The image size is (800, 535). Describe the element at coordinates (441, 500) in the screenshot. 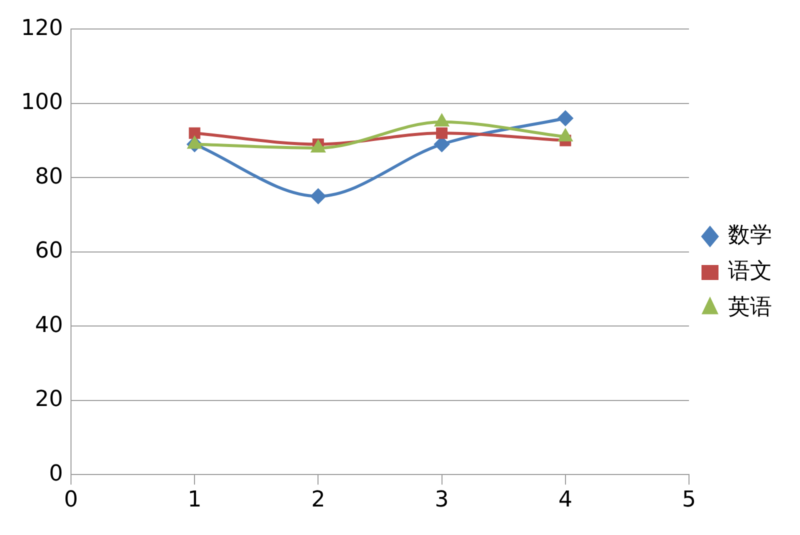

I see `x-tick-label: 3` at that location.